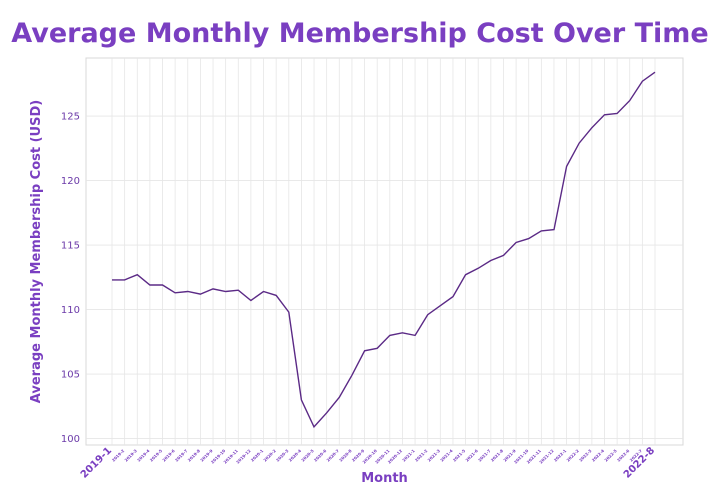  I want to click on x-tick-label: 2022-5, so click(610, 455).